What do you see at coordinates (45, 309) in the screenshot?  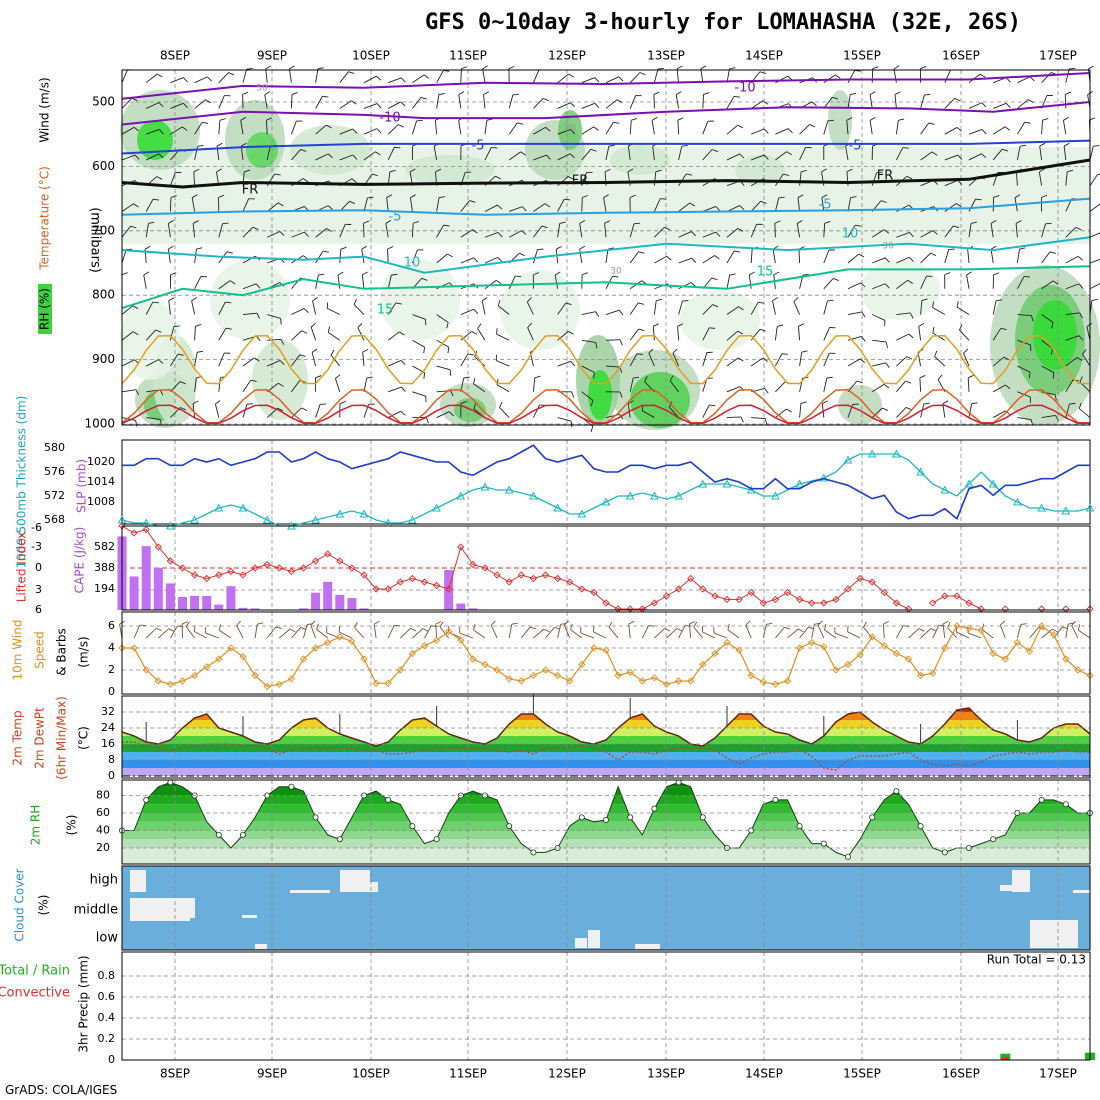 I see `rh-side-label: RH (%)` at bounding box center [45, 309].